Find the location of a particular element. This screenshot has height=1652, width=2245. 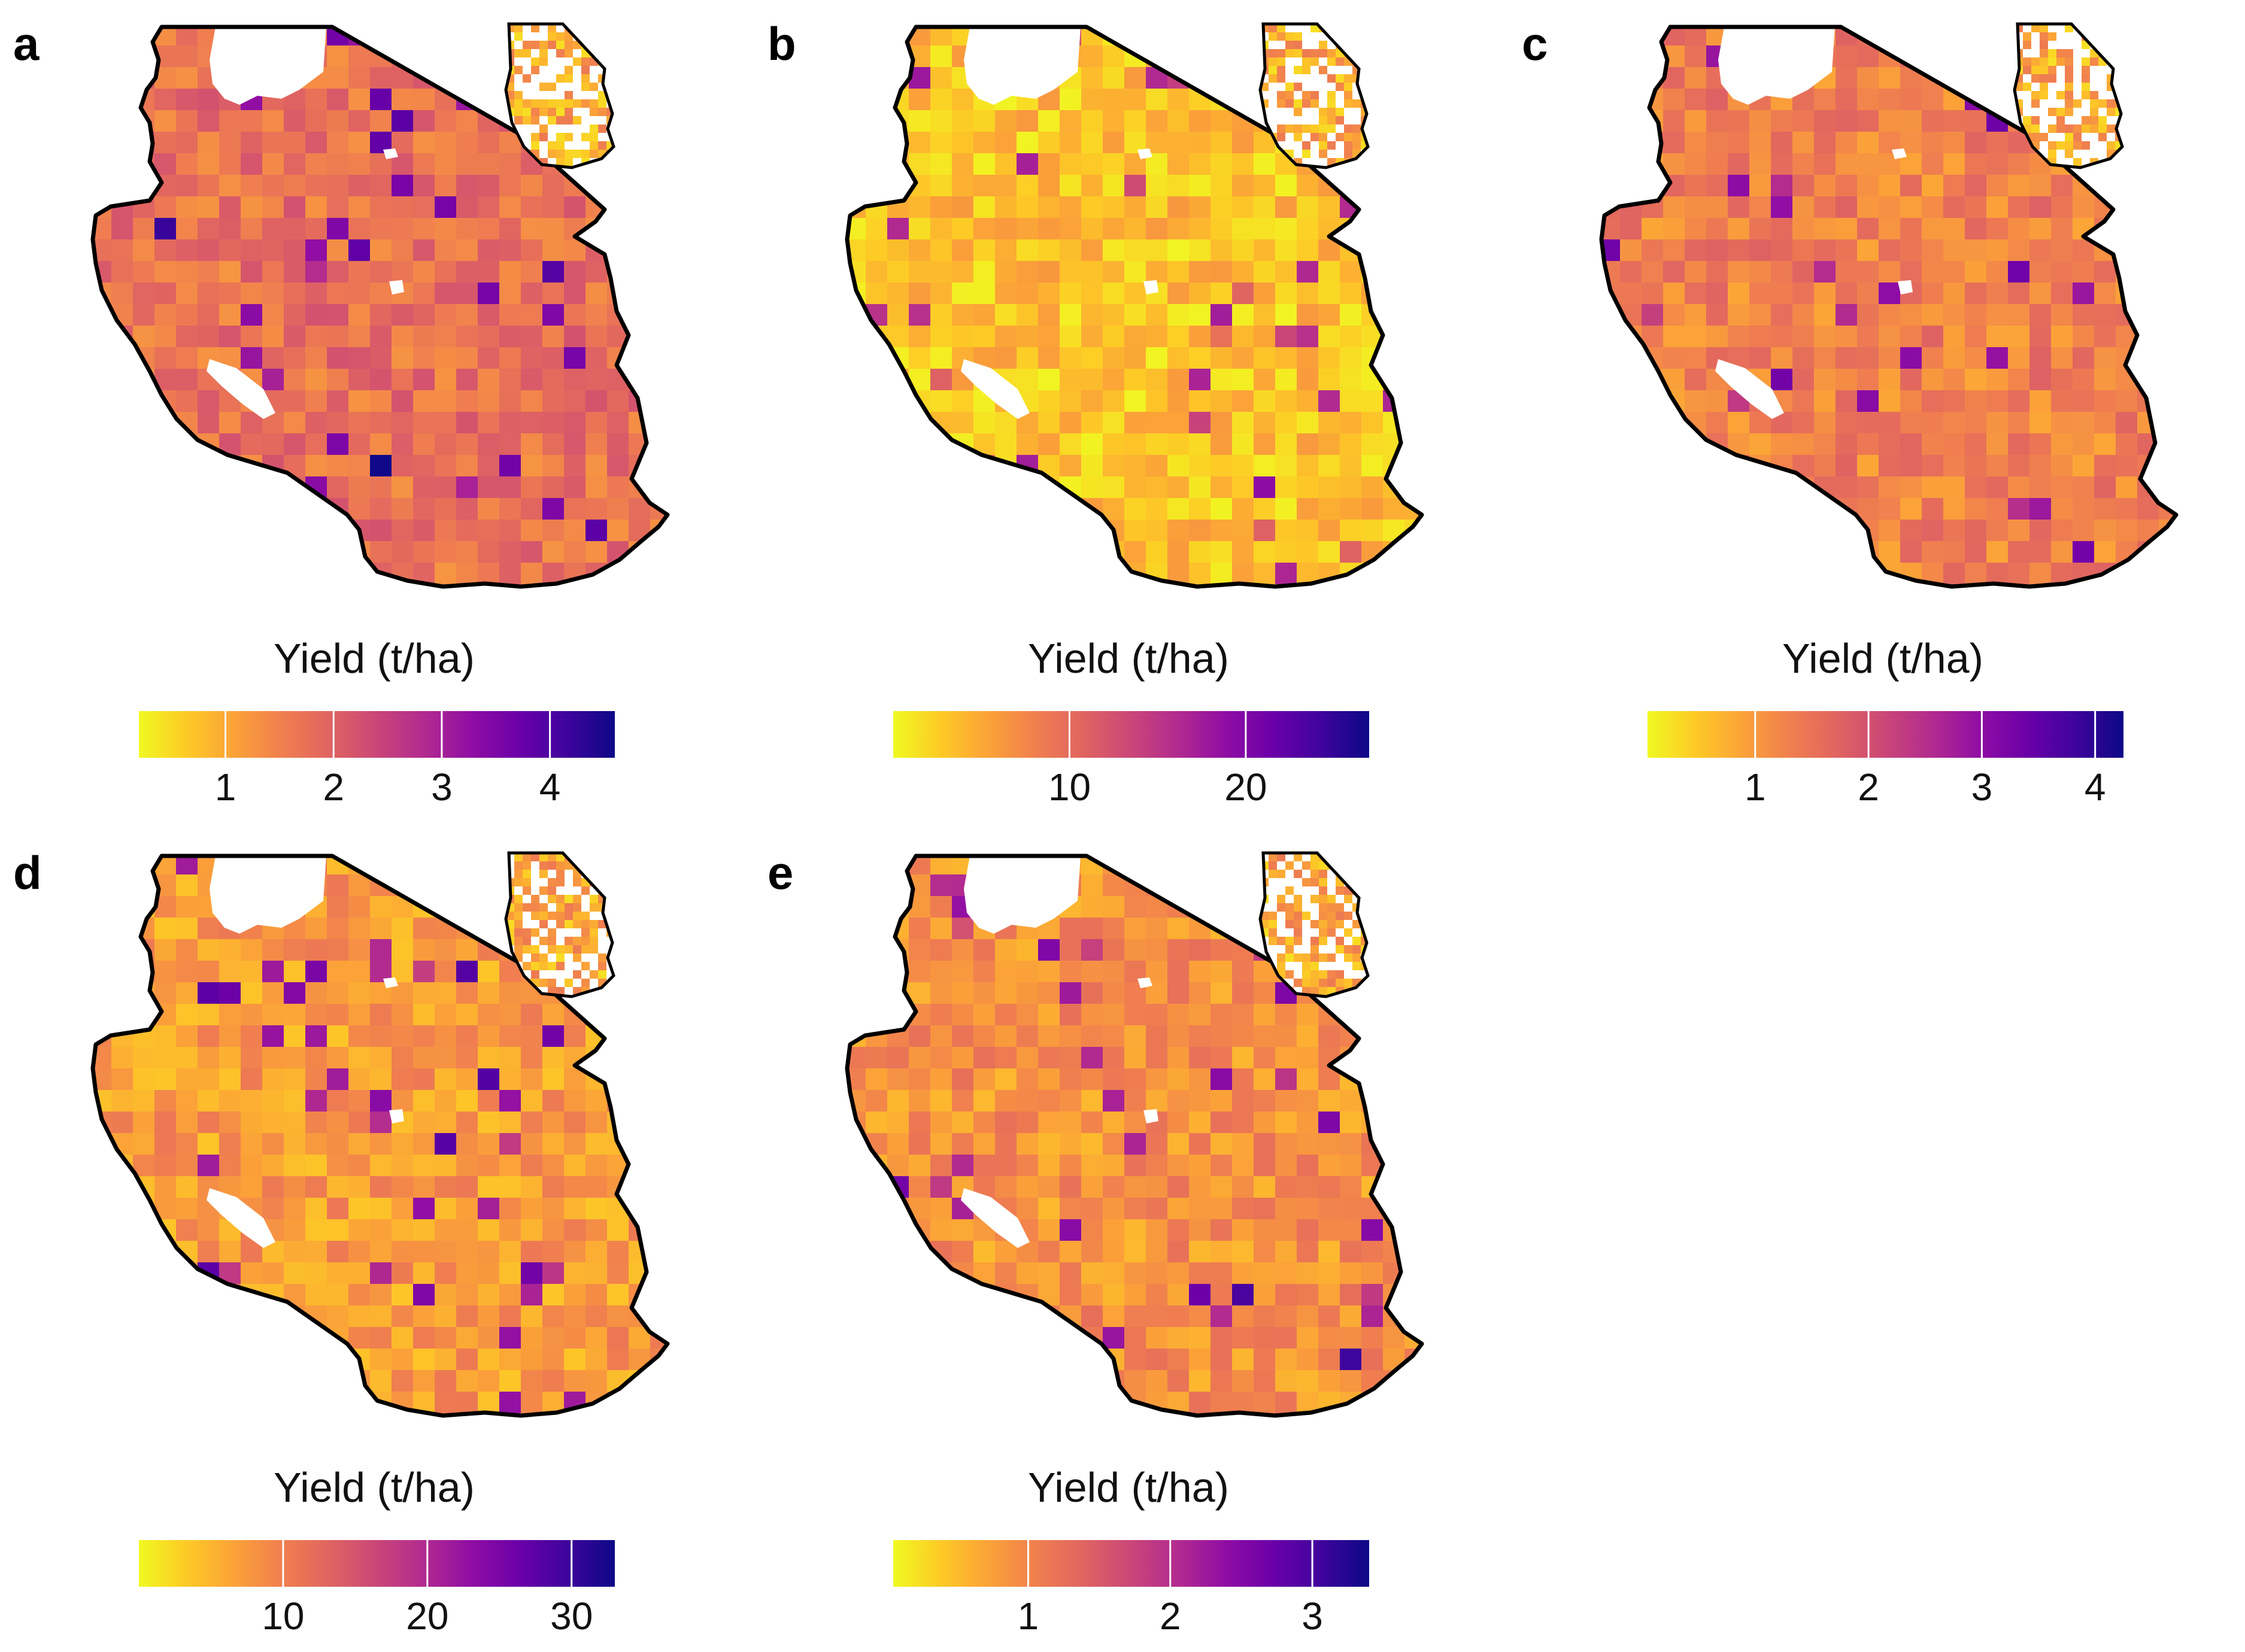

panel-label: e is located at coordinates (780, 873).